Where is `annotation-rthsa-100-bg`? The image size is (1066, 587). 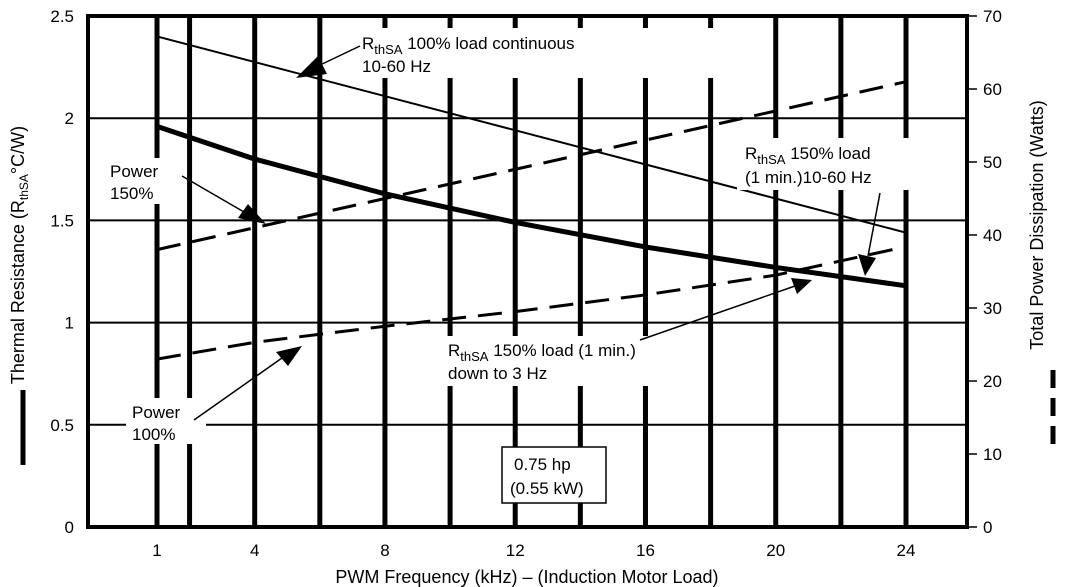
annotation-rthsa-100-bg is located at coordinates (540, 53).